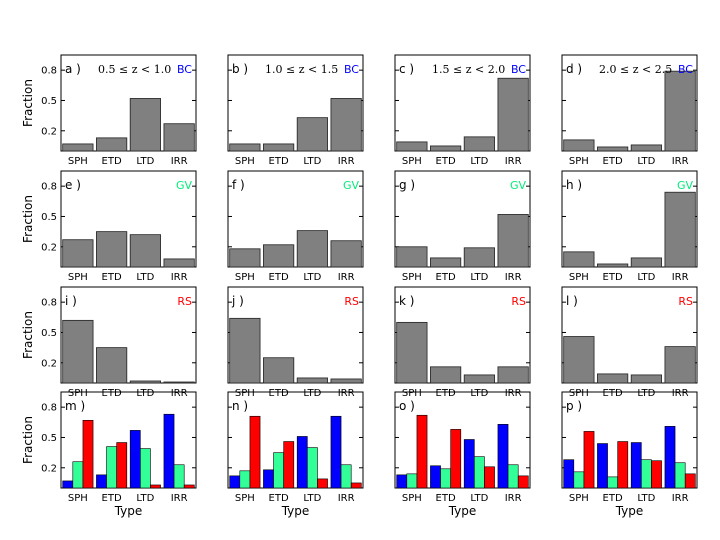  What do you see at coordinates (670, 457) in the screenshot?
I see `bar-bc-irr` at bounding box center [670, 457].